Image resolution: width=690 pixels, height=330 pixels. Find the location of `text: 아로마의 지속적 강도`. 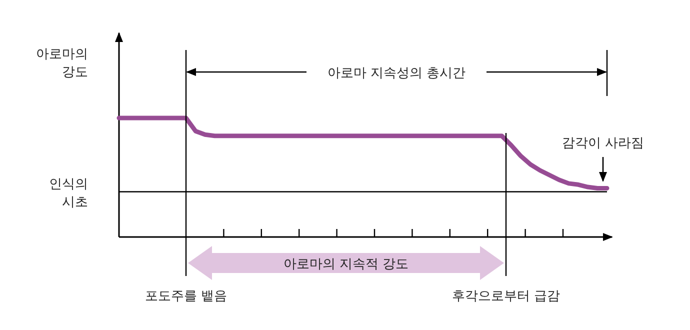

text: 아로마의 지속적 강도 is located at coordinates (346, 264).